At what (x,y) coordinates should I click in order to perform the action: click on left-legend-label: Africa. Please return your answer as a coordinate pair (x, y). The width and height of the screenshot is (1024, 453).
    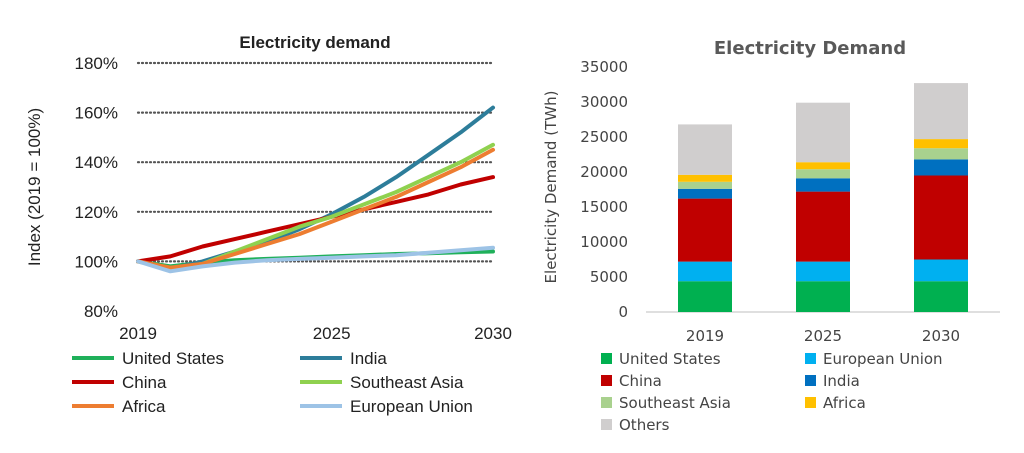
    Looking at the image, I should click on (144, 406).